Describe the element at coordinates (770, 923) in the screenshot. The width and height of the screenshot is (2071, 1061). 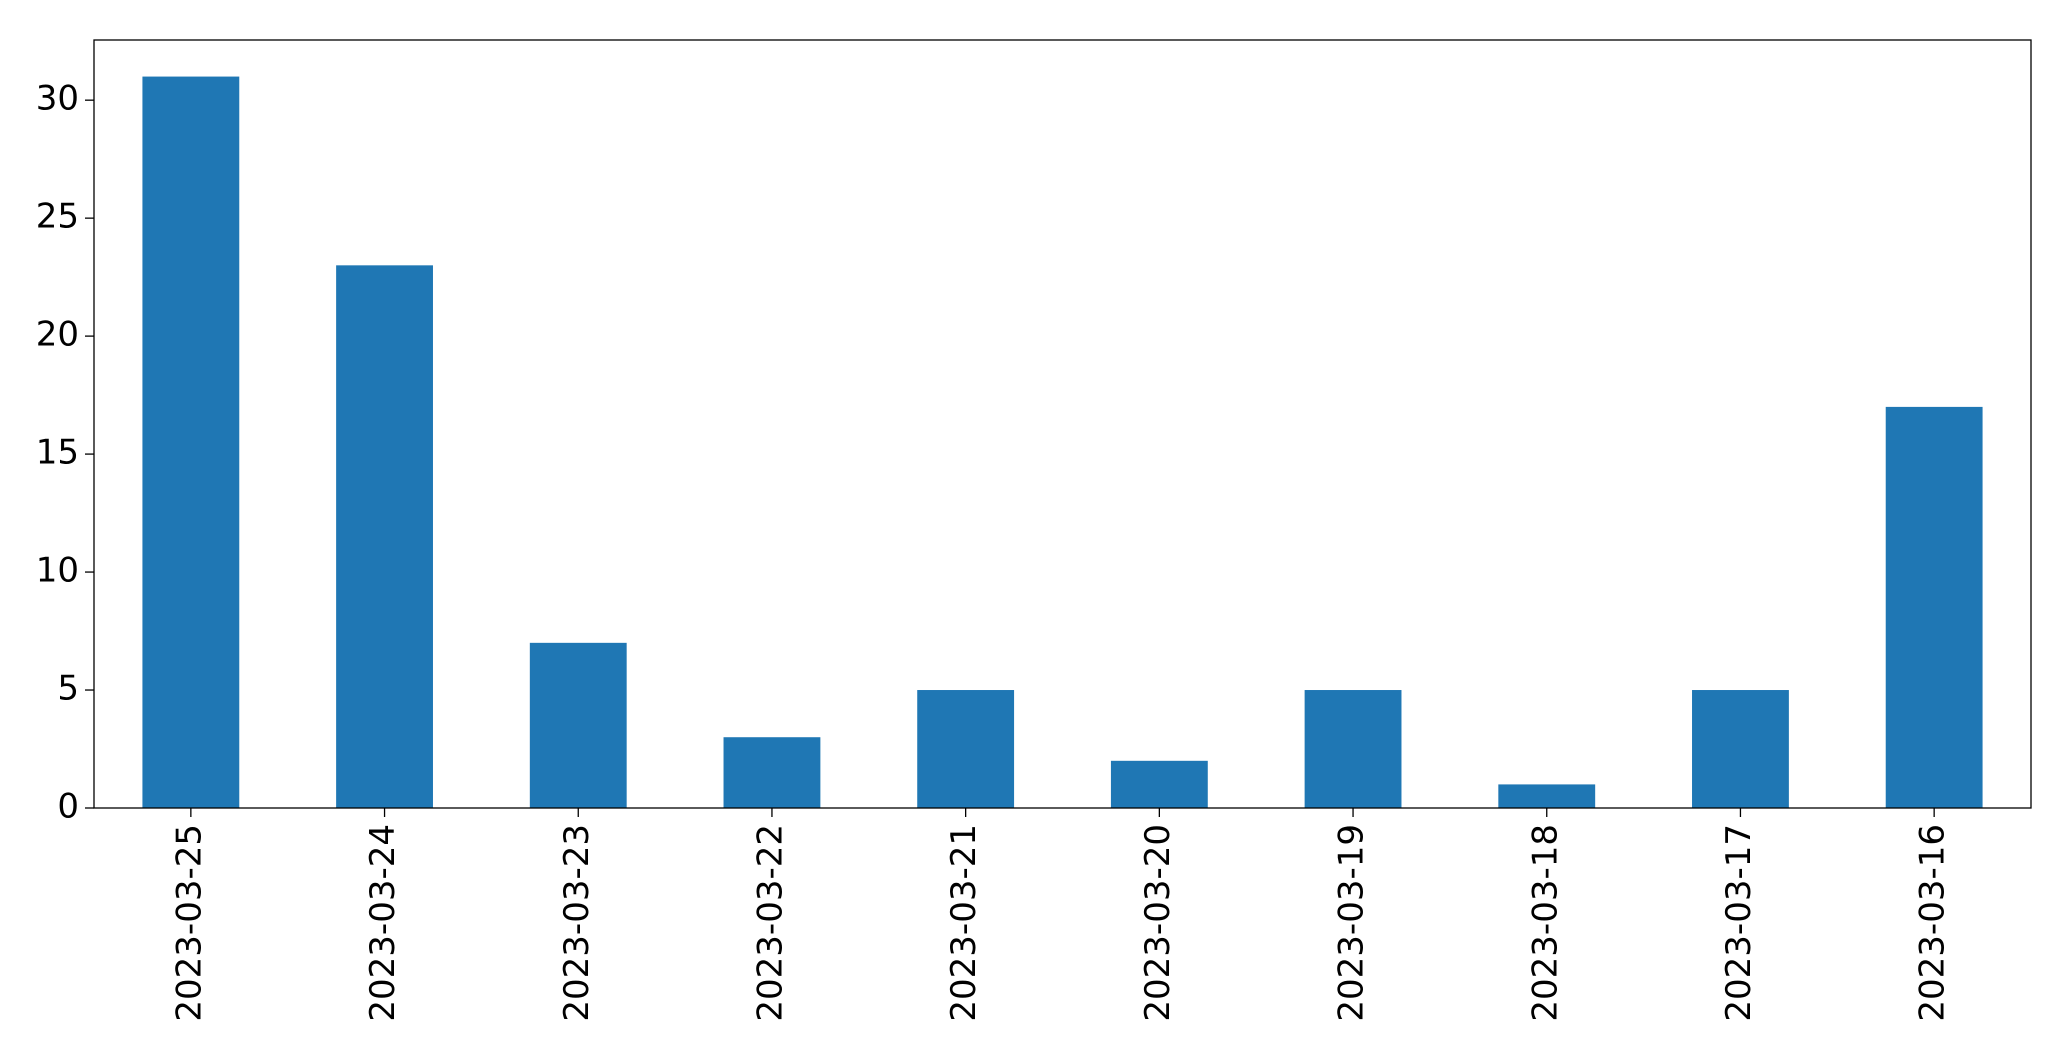
I see `x-tick-label: 2023-03-22` at that location.